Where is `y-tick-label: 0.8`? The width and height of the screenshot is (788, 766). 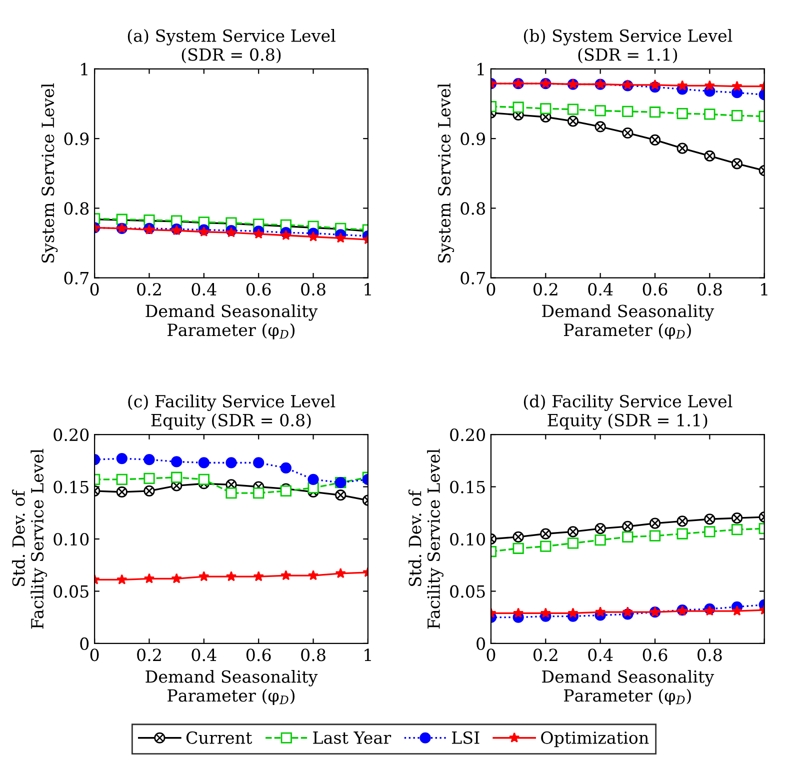 y-tick-label: 0.8 is located at coordinates (76, 208).